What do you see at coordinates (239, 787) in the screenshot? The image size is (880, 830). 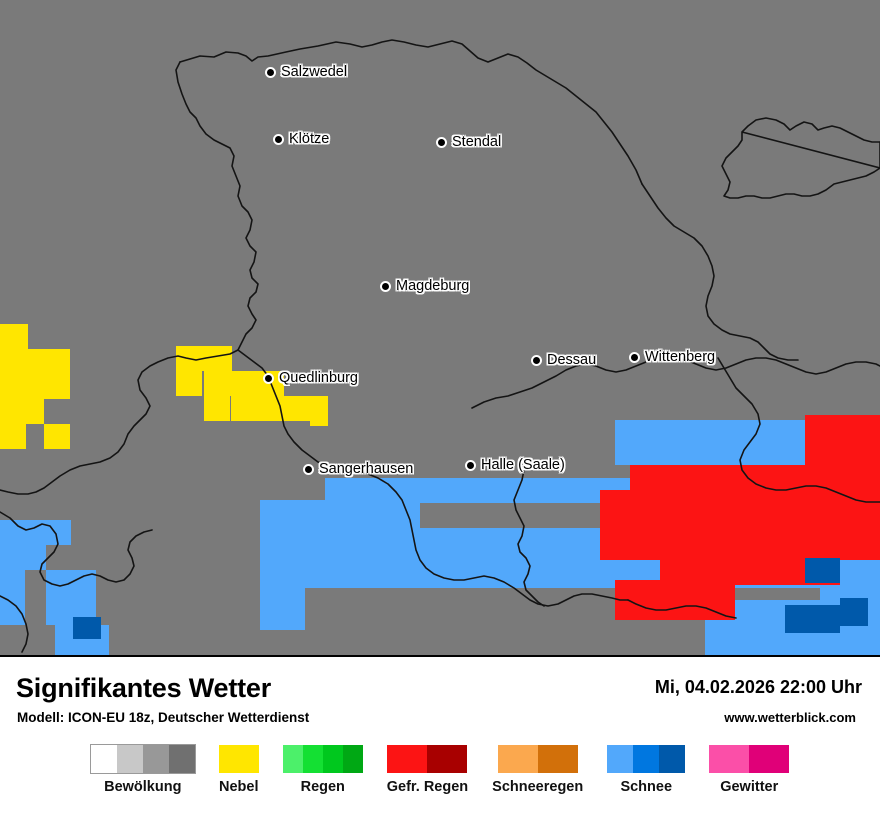 I see `legend-label: Nebel` at bounding box center [239, 787].